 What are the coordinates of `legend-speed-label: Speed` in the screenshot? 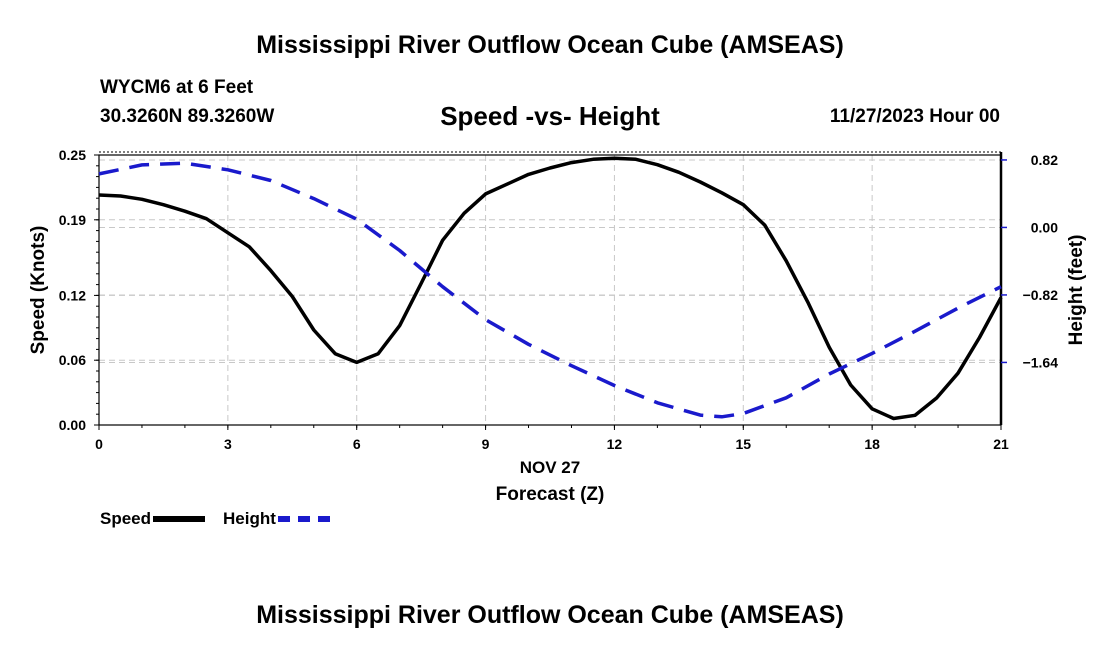 It's located at (126, 518).